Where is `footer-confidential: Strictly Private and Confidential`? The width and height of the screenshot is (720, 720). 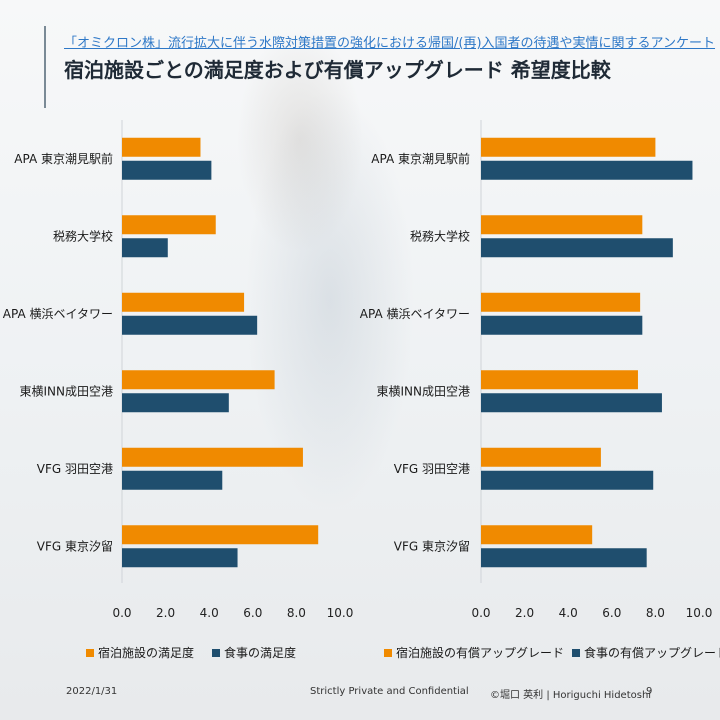 footer-confidential: Strictly Private and Confidential is located at coordinates (389, 691).